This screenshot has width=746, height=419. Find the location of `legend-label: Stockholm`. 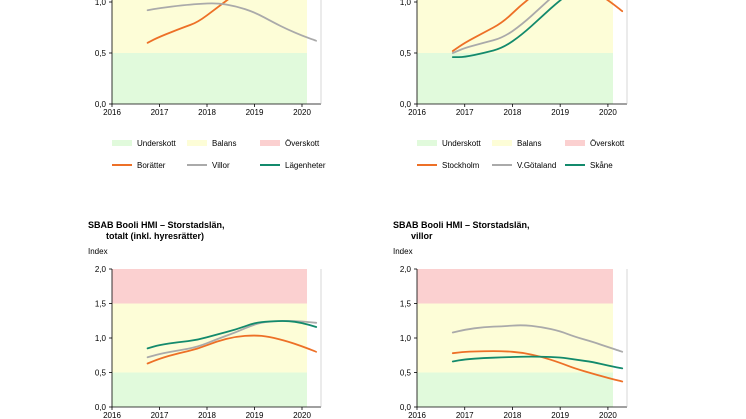

legend-label: Stockholm is located at coordinates (461, 165).